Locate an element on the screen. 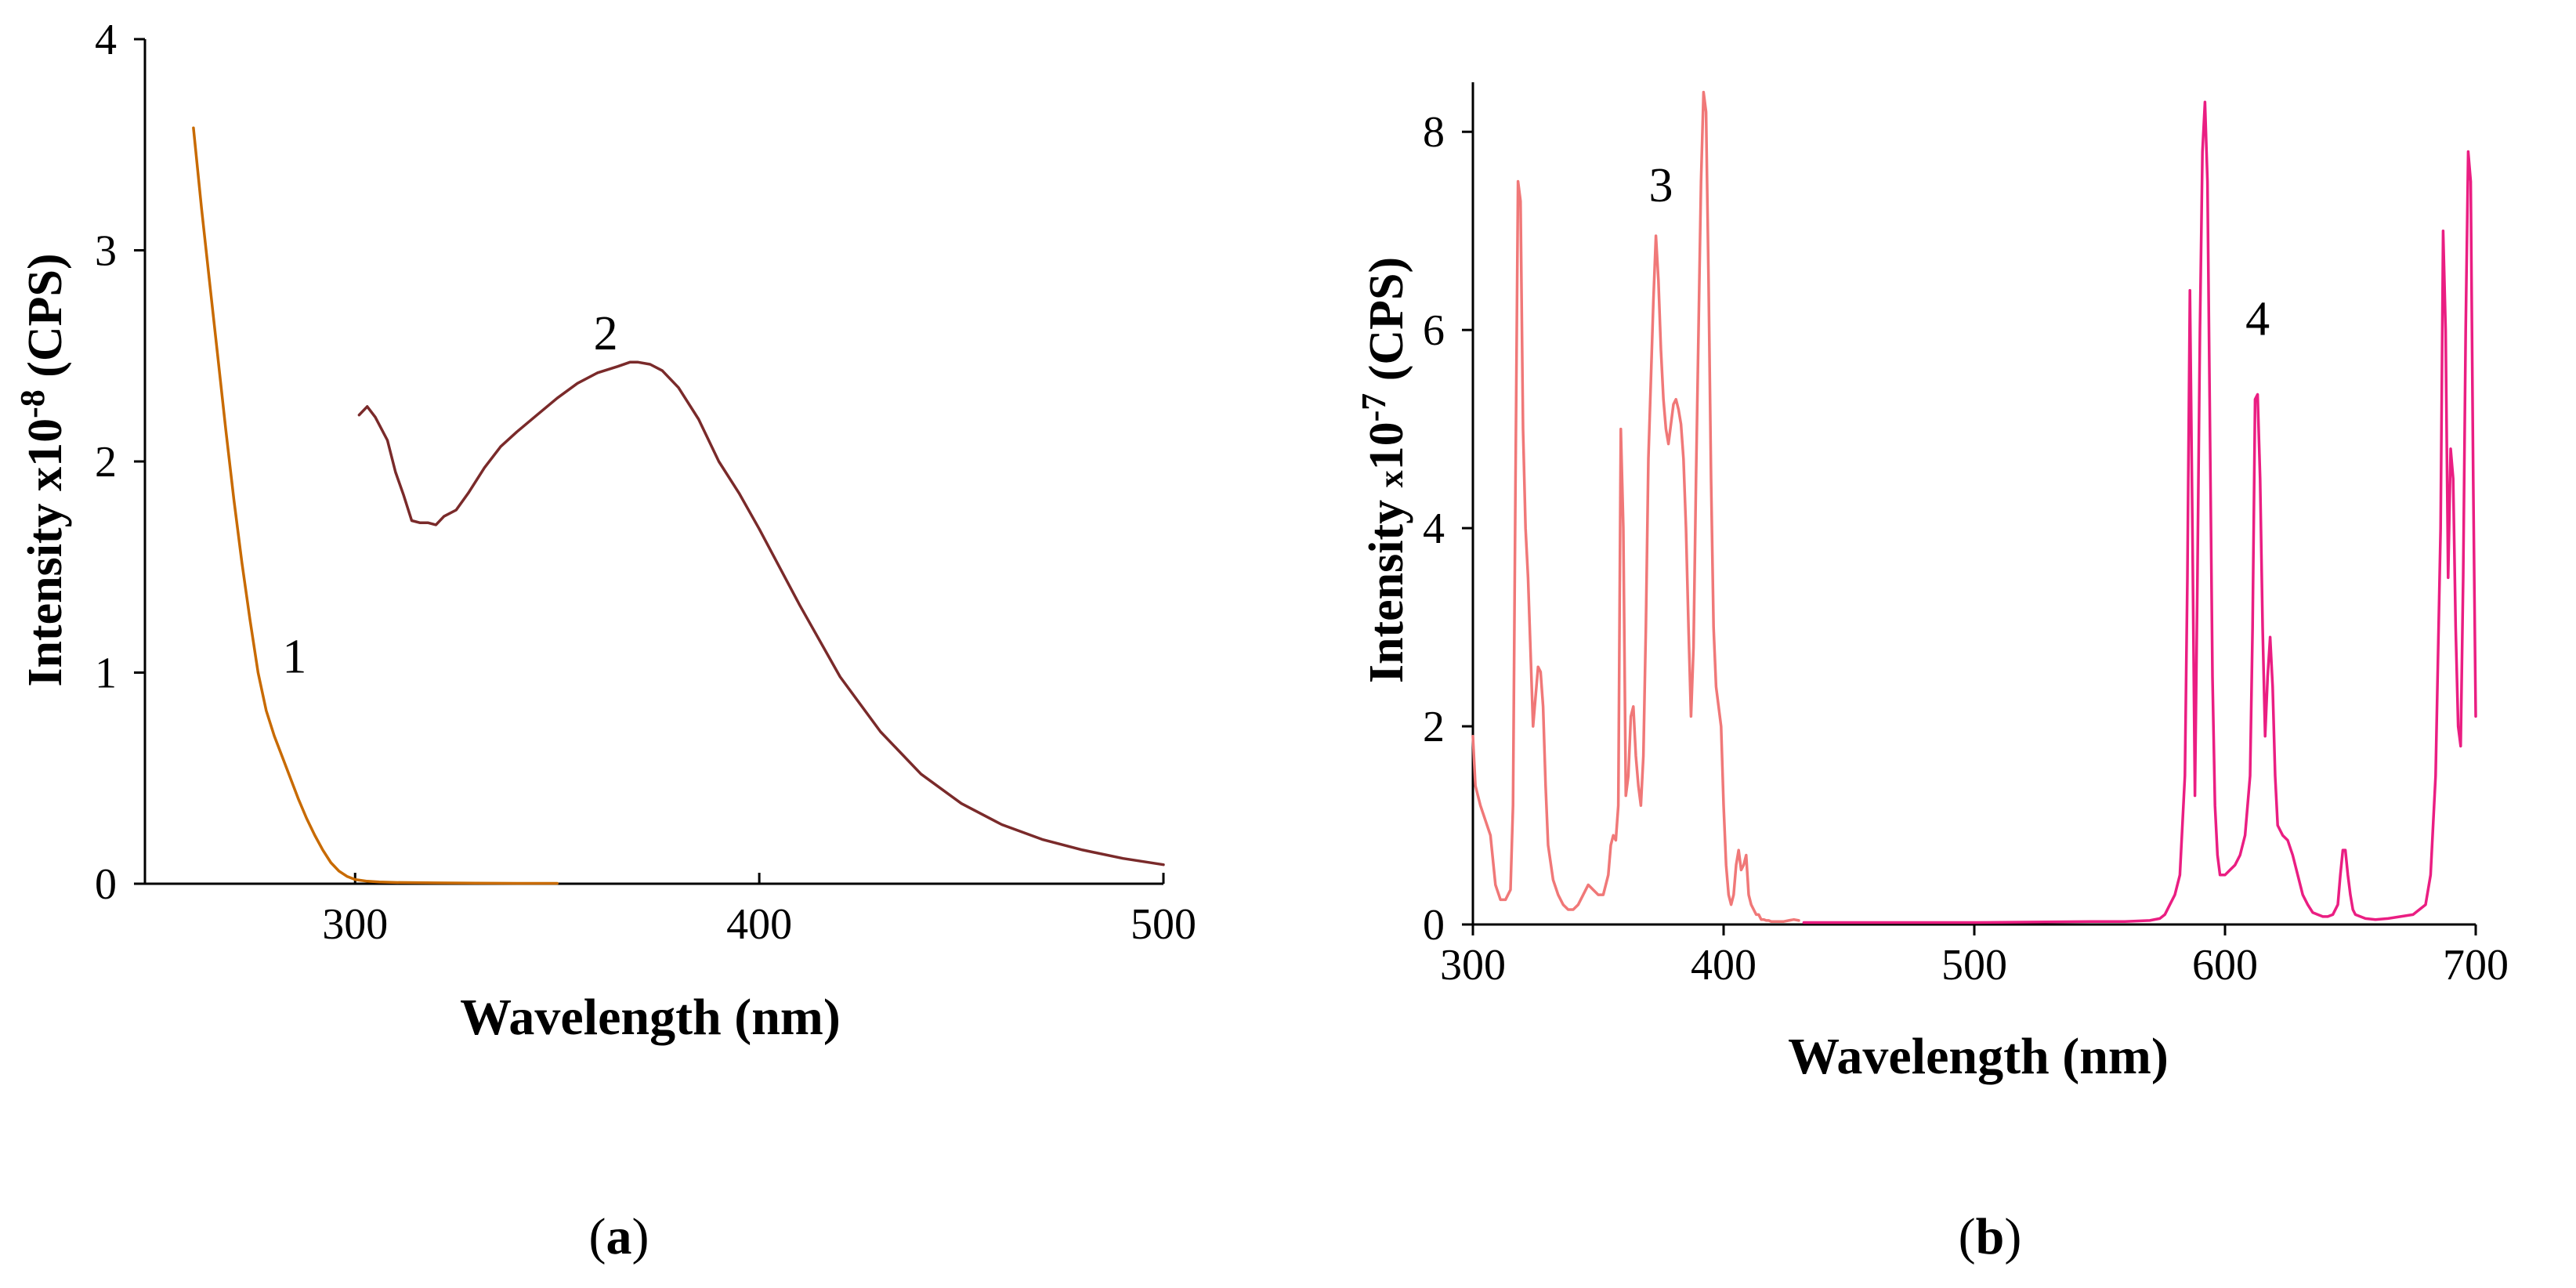  y-axis-label-a: Intensity x10-8 (CPS) is located at coordinates (42, 469).